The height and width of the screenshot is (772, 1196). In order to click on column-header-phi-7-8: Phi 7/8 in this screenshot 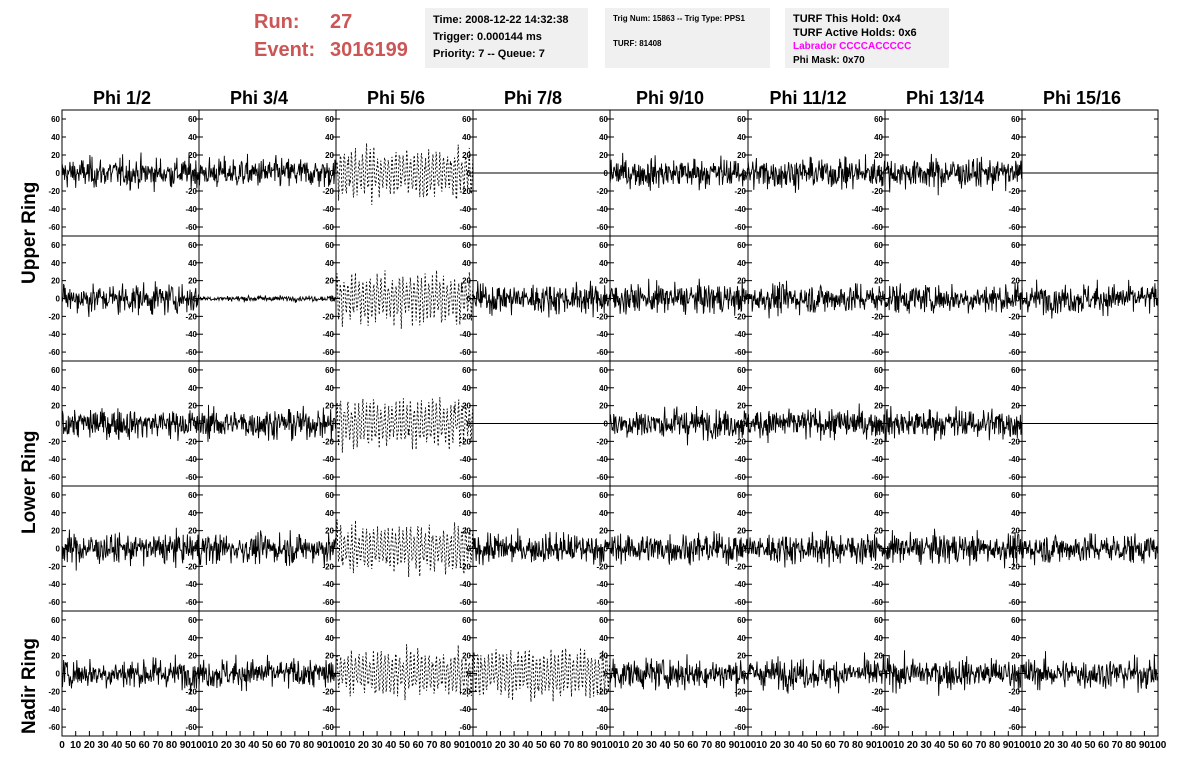, I will do `click(533, 98)`.